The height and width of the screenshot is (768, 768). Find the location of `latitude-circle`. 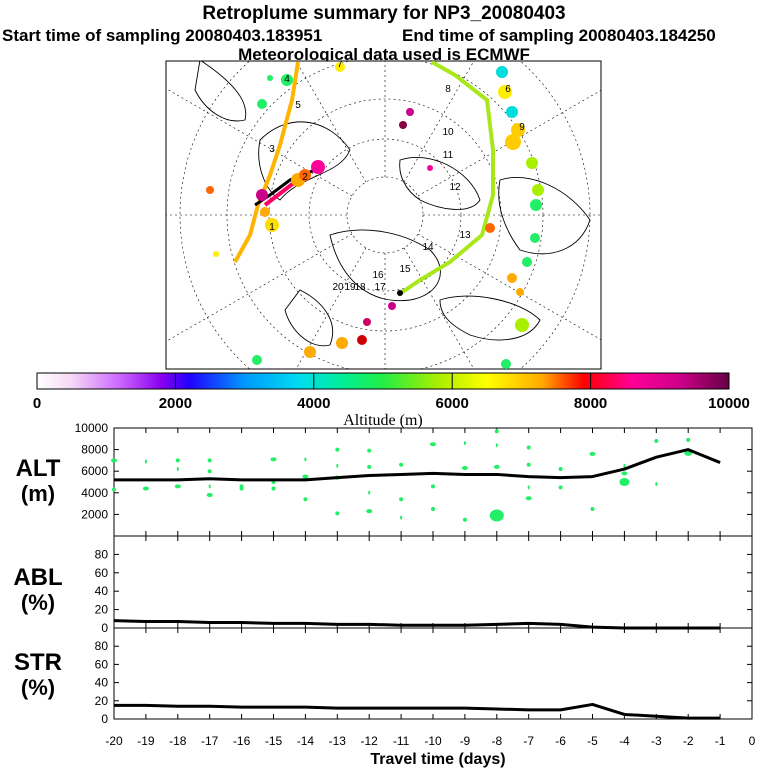

latitude-circle is located at coordinates (385, 215).